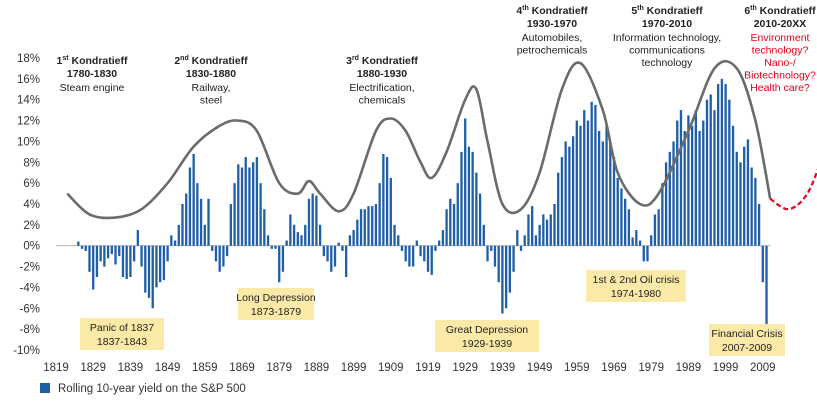  What do you see at coordinates (93, 368) in the screenshot?
I see `x-tick-label: 1829` at bounding box center [93, 368].